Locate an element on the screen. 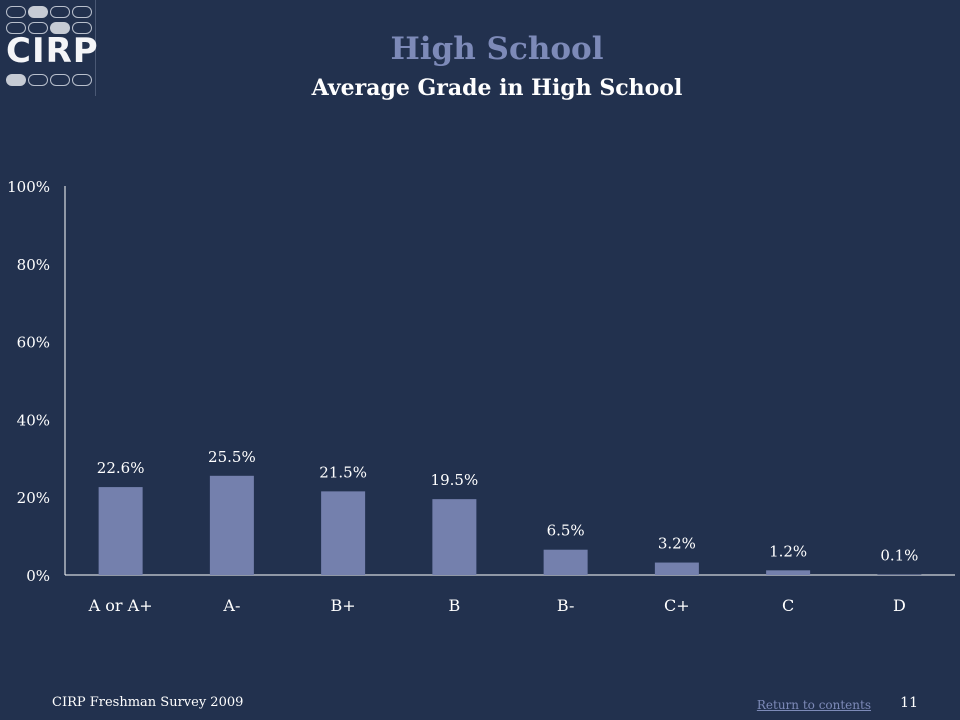 The image size is (960, 720). chart-bars is located at coordinates (510, 525).